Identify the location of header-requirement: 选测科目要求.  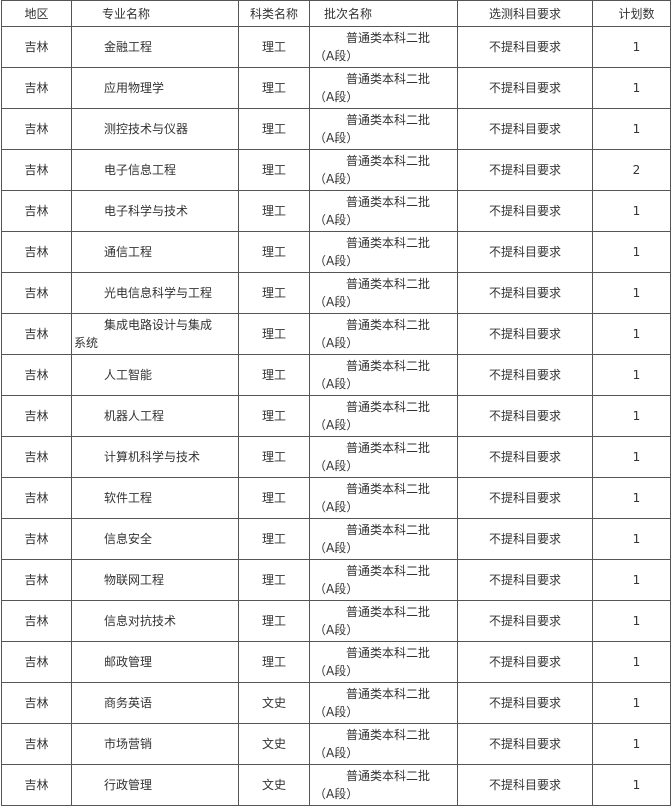
(525, 13).